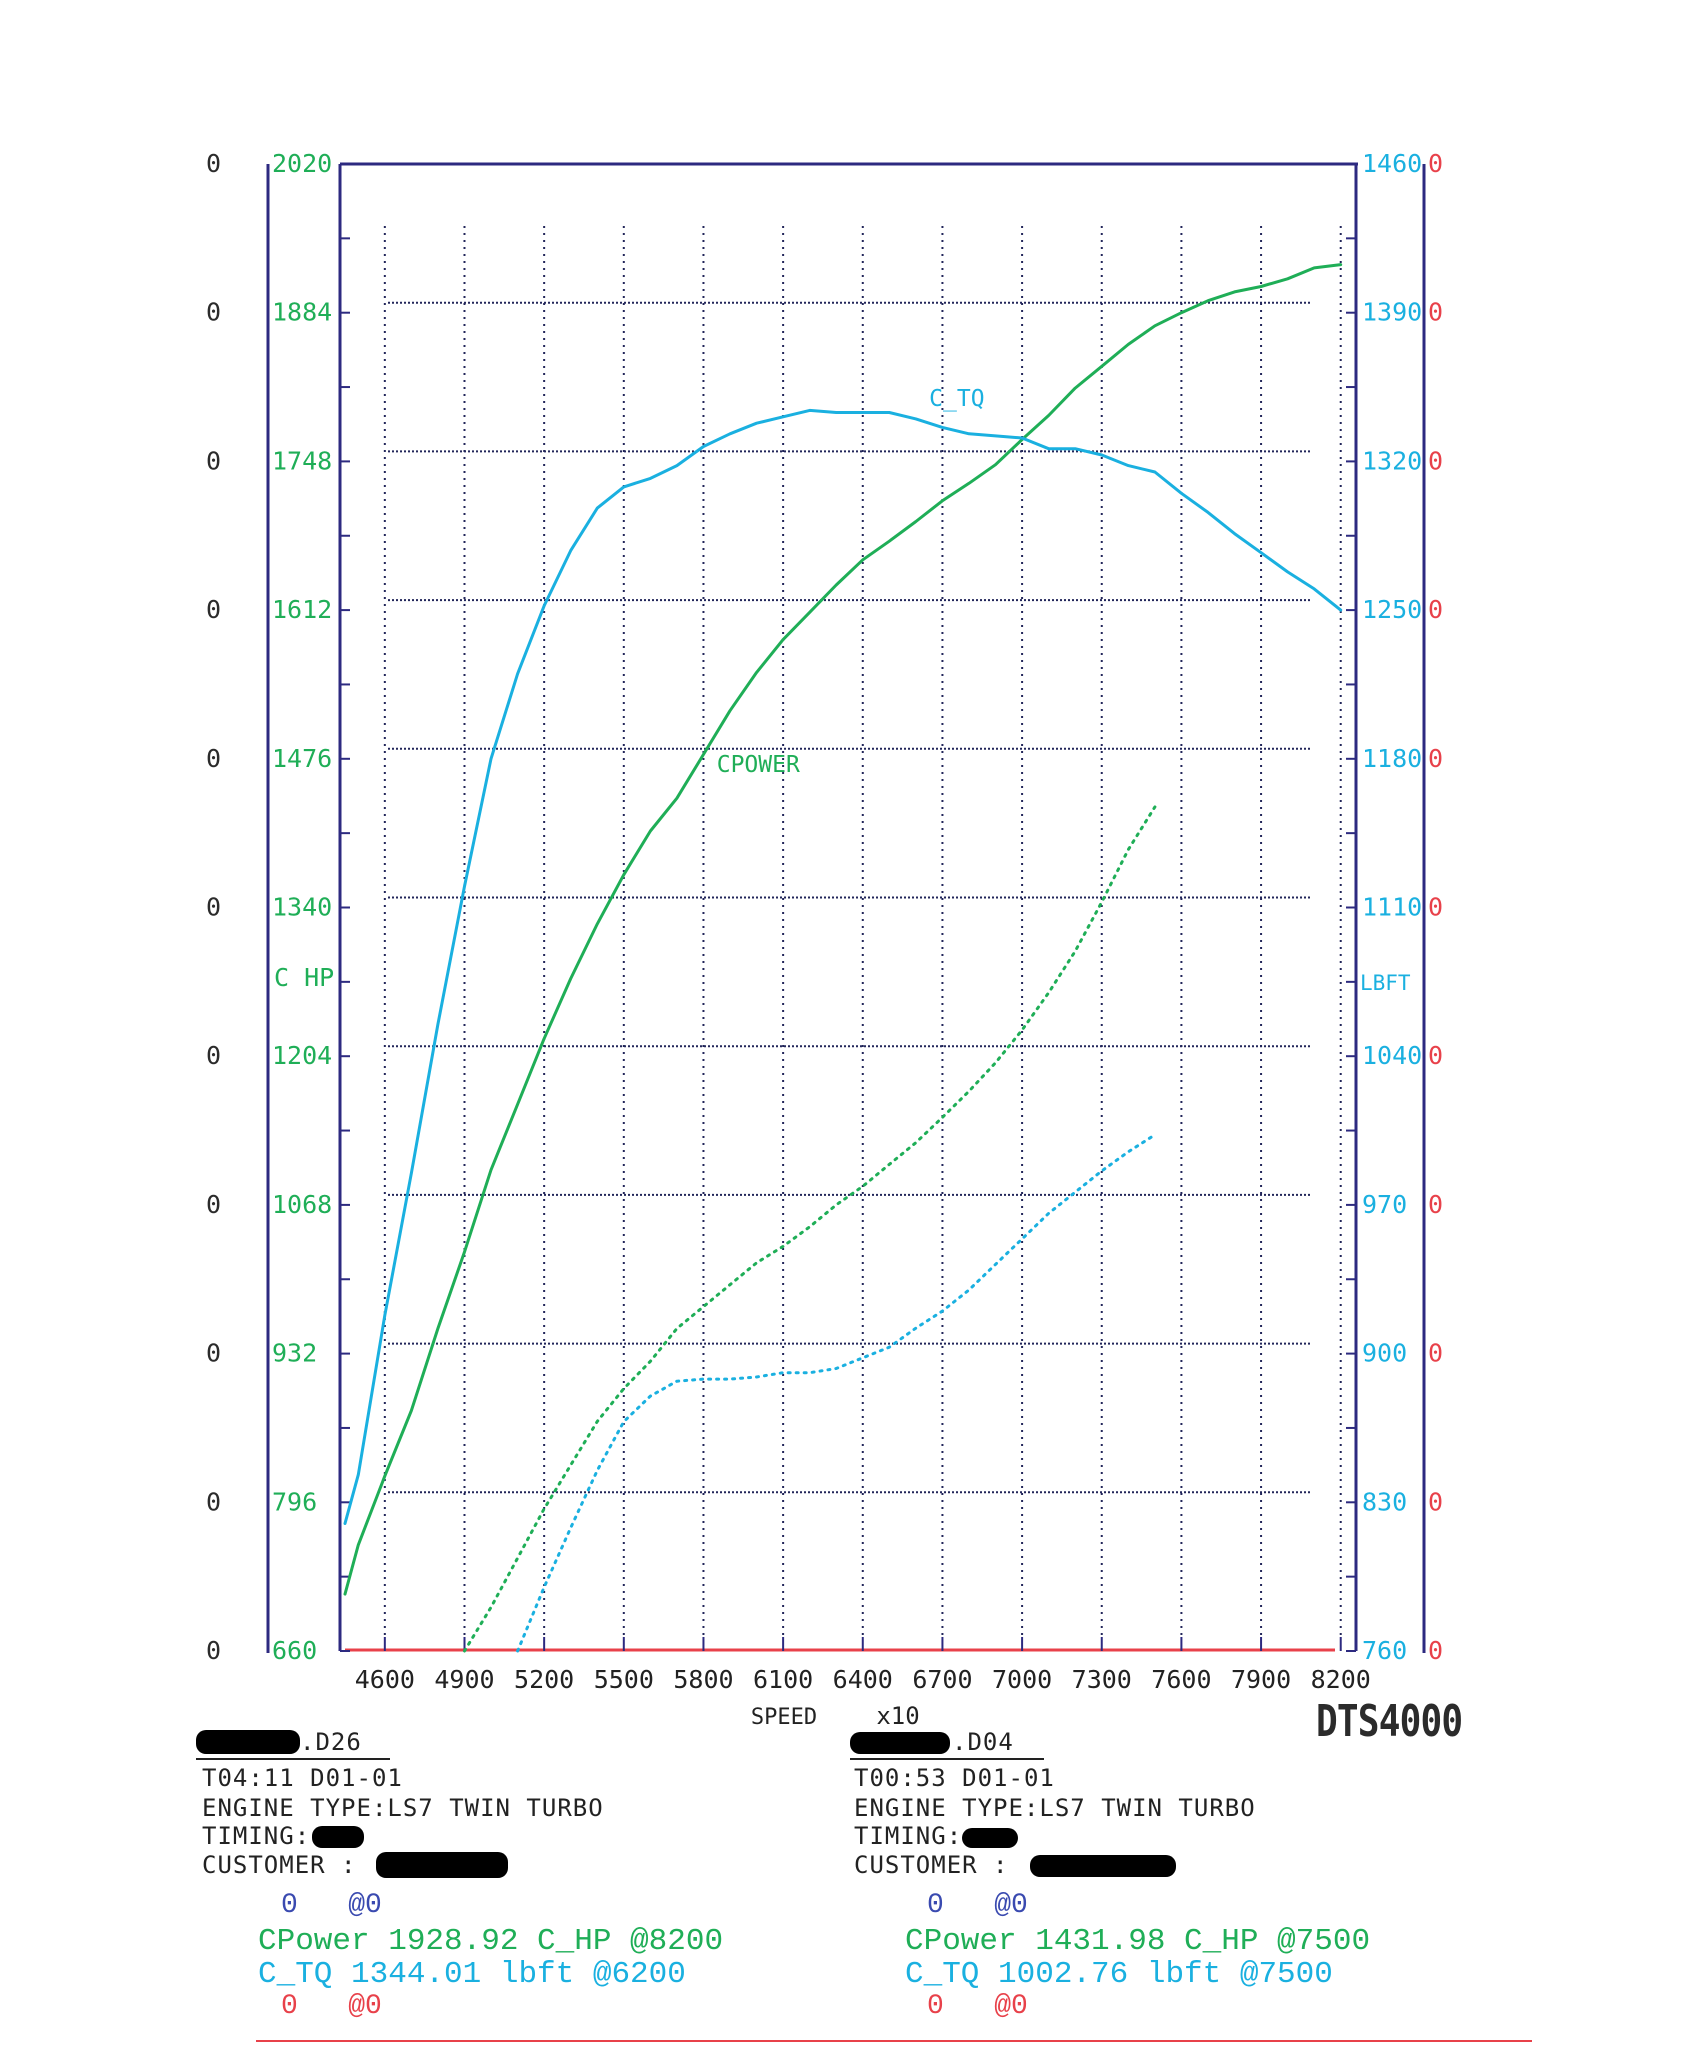  Describe the element at coordinates (977, 1905) in the screenshot. I see `run-2-blue-line: 0 @0` at that location.